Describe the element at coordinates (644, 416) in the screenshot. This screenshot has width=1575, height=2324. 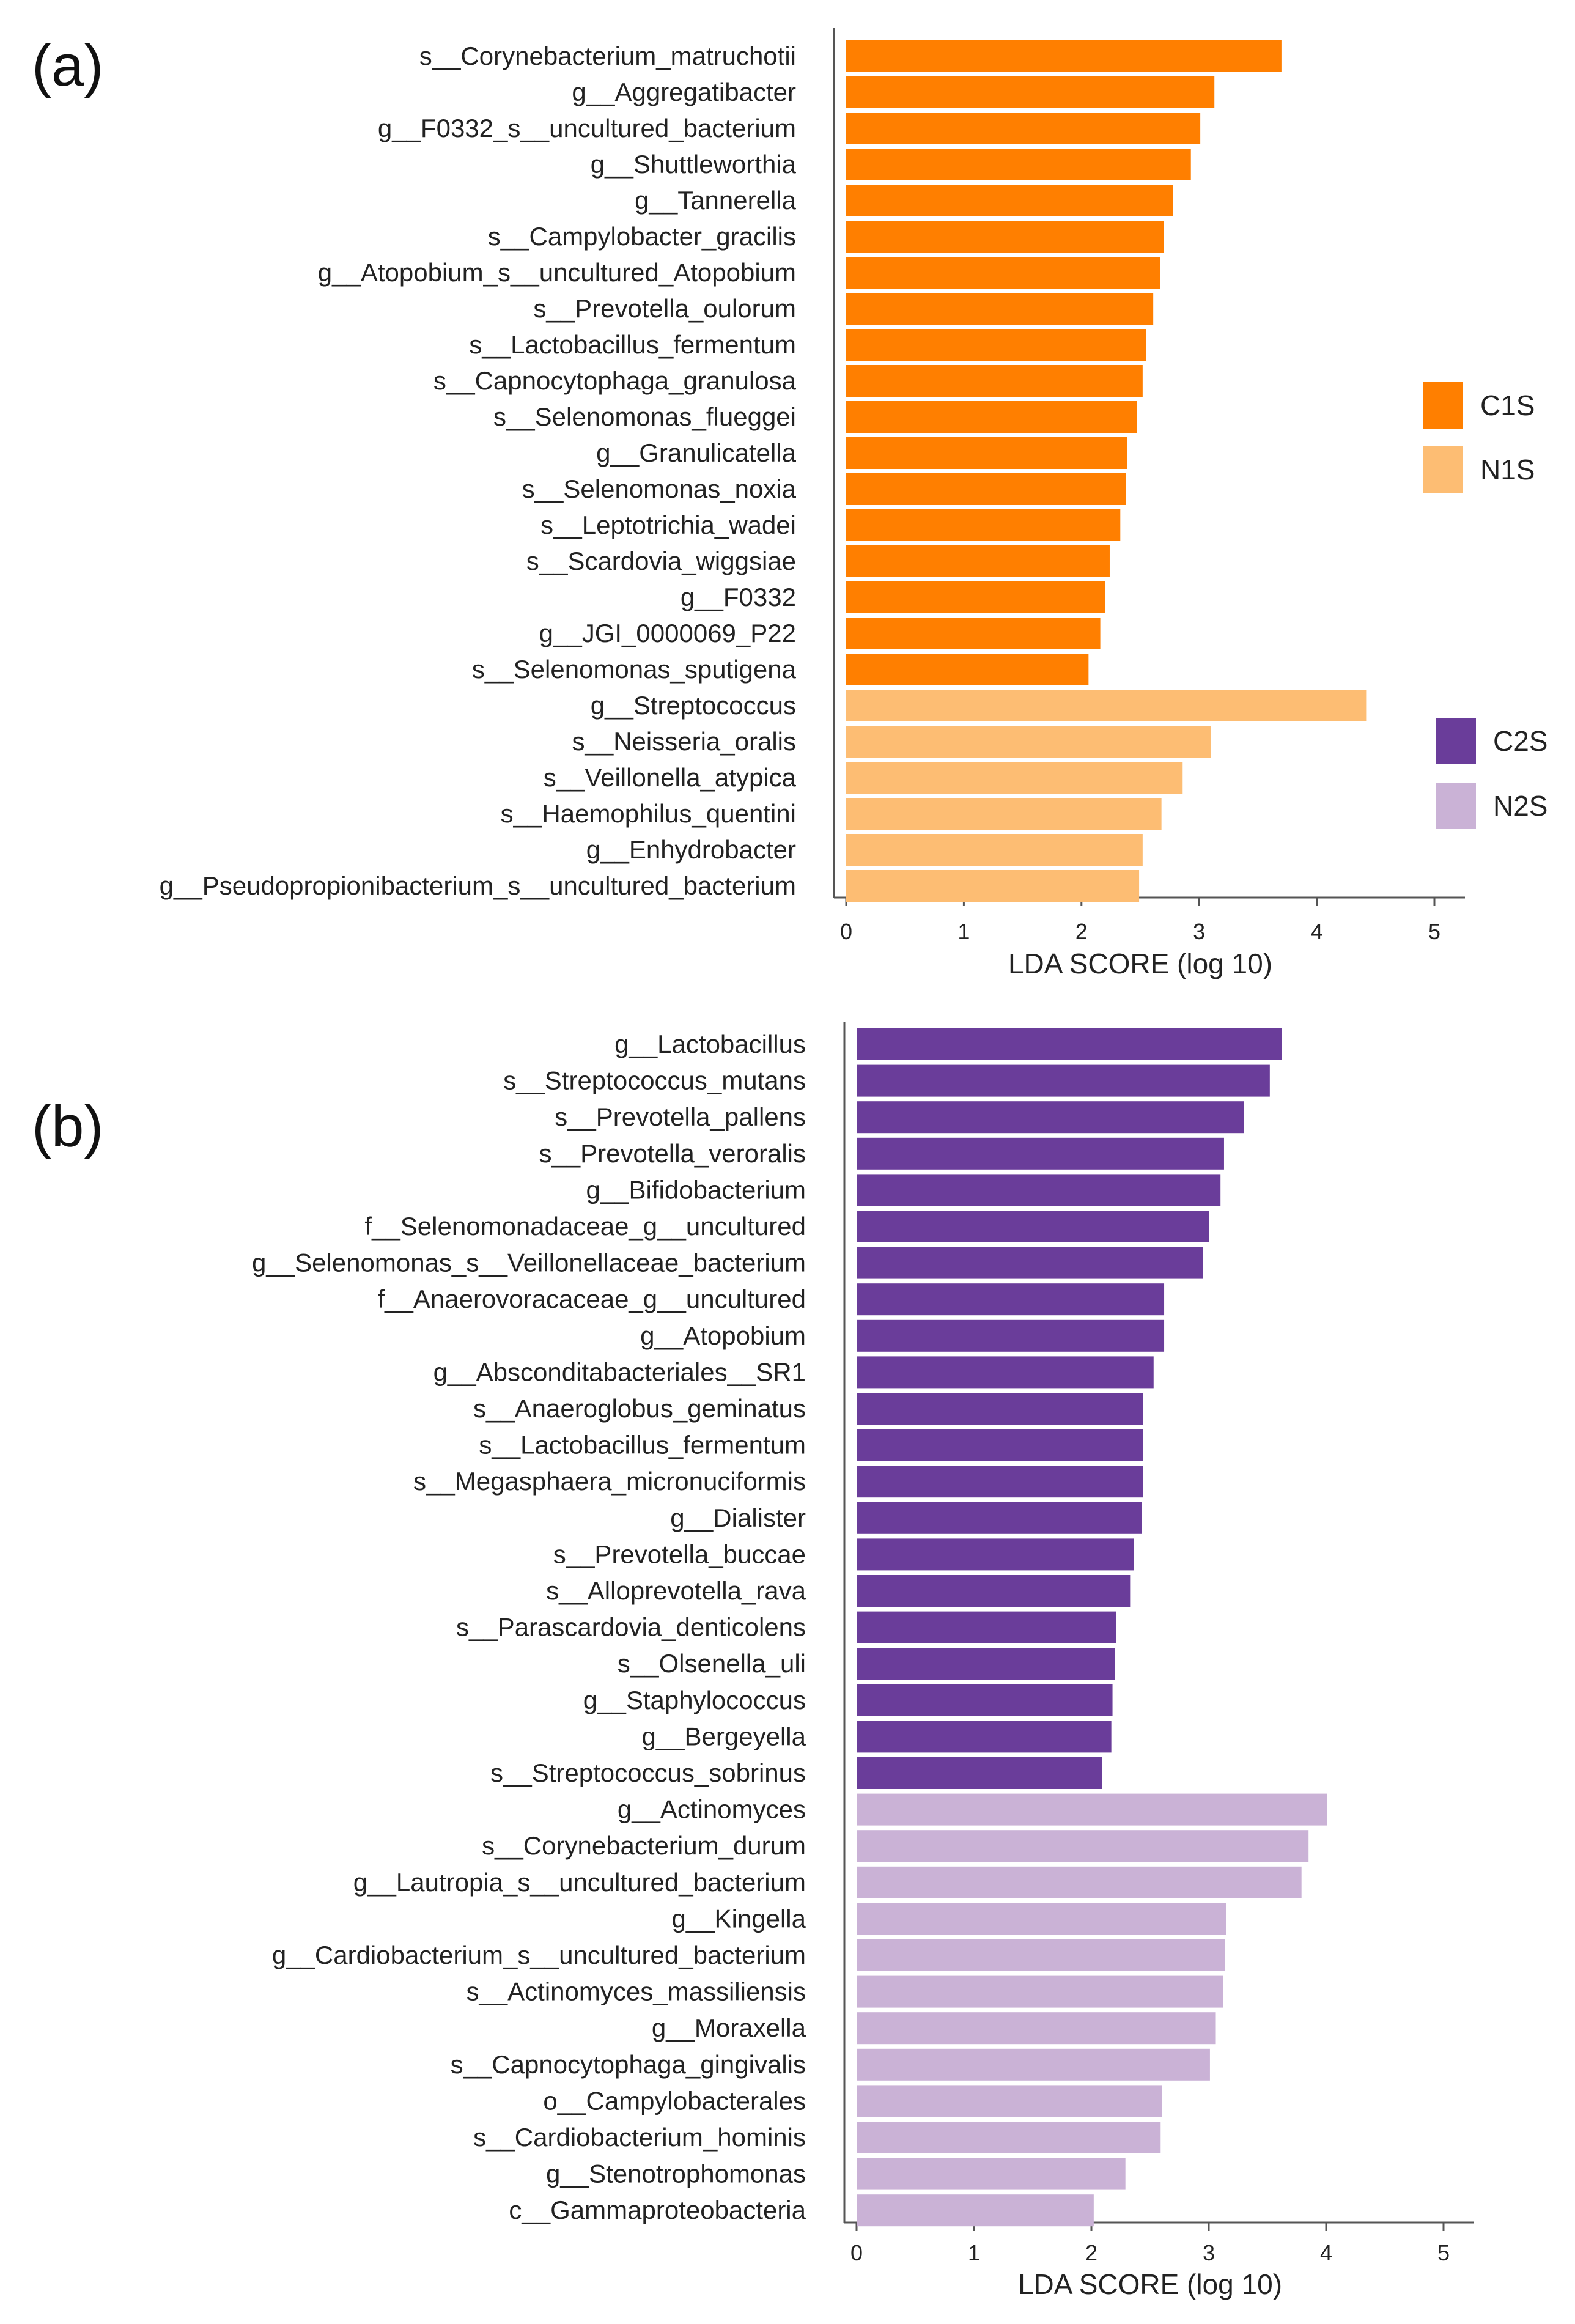
I see `bar-label: s__Selenomonas_flueggei` at that location.